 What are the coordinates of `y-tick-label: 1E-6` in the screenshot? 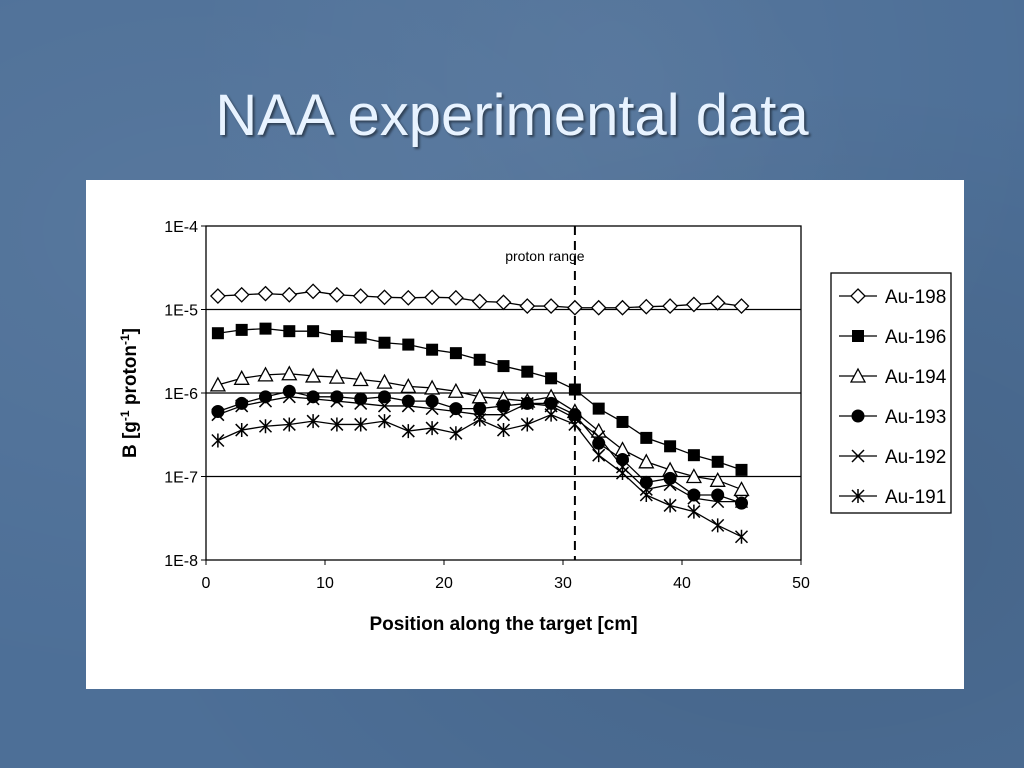 It's located at (181, 394).